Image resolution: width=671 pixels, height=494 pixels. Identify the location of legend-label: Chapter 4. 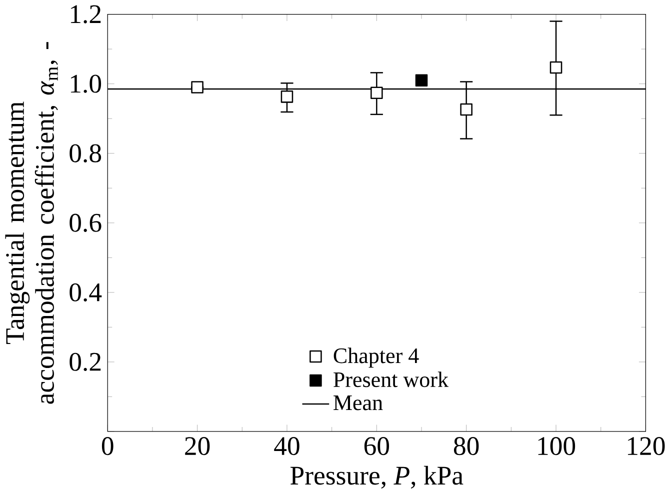
(376, 358).